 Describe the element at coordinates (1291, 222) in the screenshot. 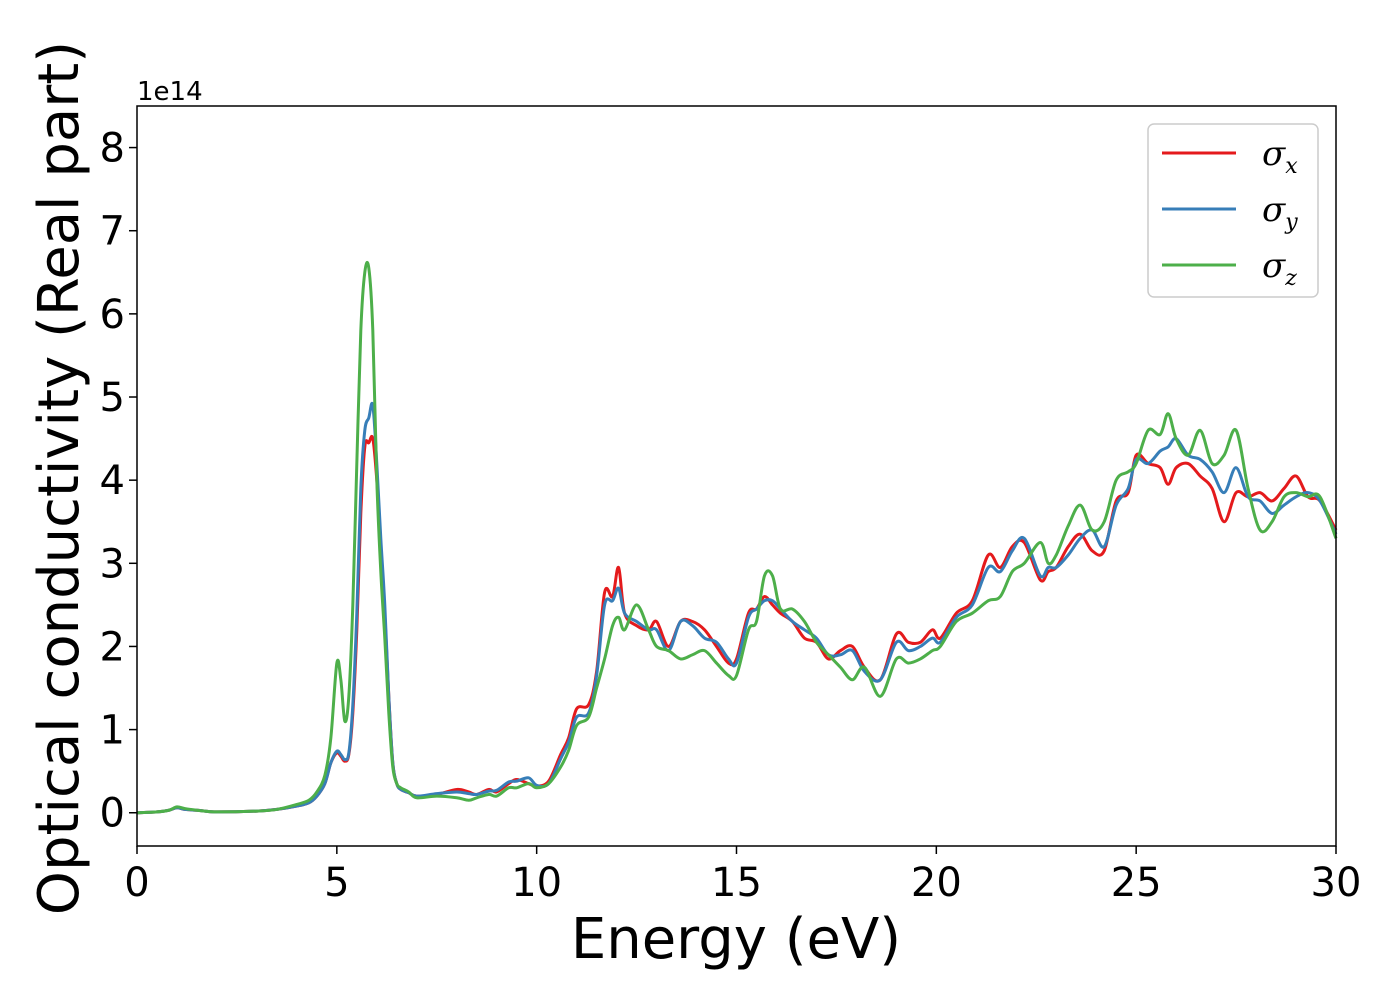

I see `legend-subscript: y` at that location.